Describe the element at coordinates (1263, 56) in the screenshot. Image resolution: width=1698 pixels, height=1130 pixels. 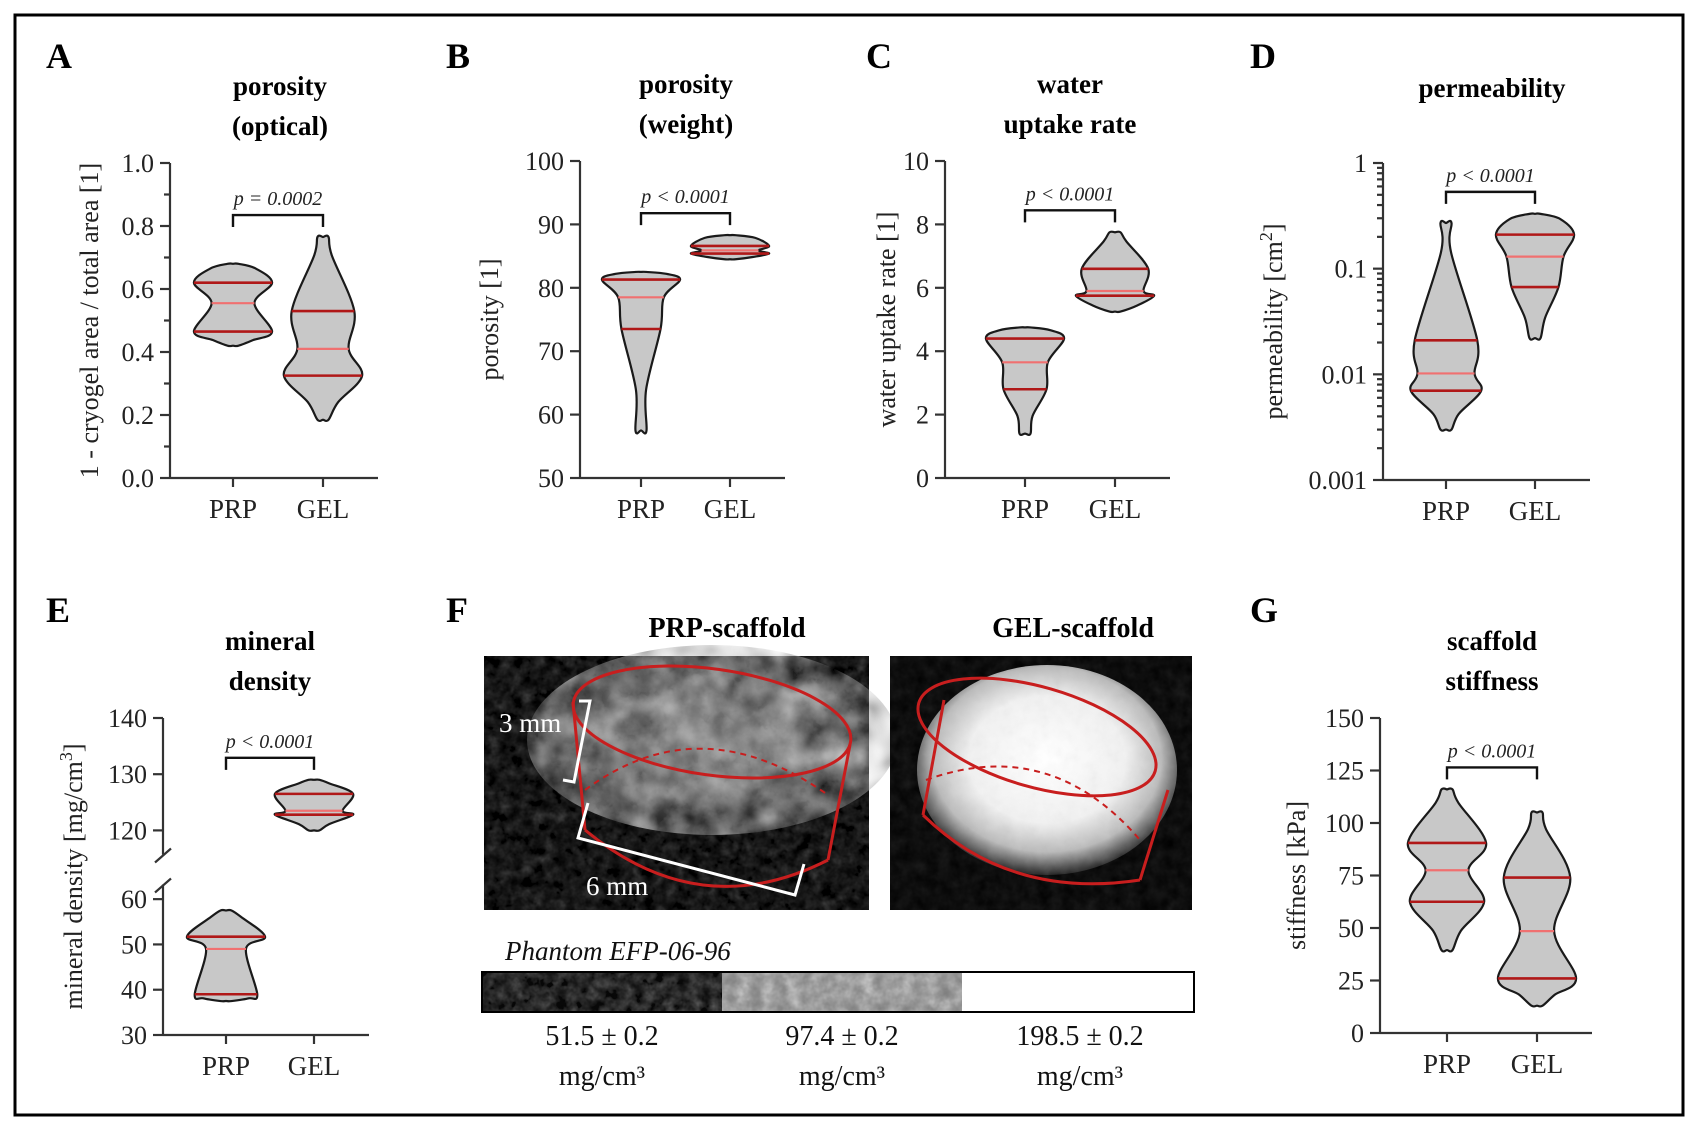
I see `panel-label-d: D` at that location.